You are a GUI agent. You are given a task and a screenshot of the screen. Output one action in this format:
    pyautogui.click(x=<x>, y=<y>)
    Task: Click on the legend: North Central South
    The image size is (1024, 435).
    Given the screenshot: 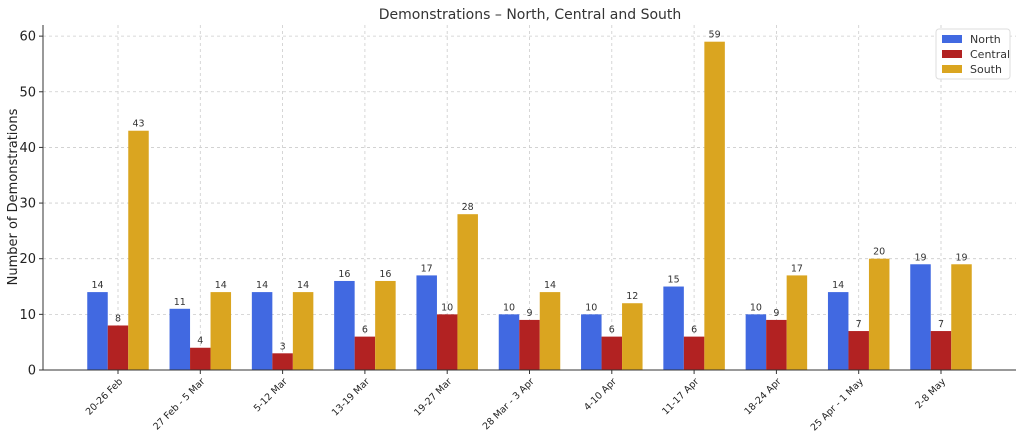 What is the action you would take?
    pyautogui.click(x=973, y=54)
    